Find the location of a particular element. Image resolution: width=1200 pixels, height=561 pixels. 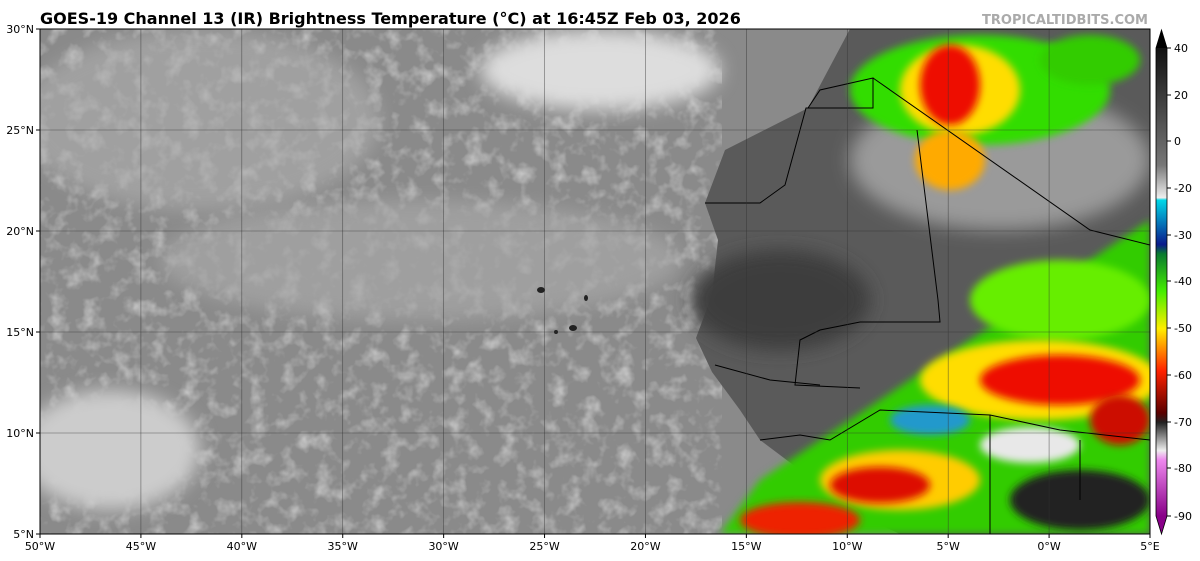

colorbar-label: -20 is located at coordinates (1183, 188).